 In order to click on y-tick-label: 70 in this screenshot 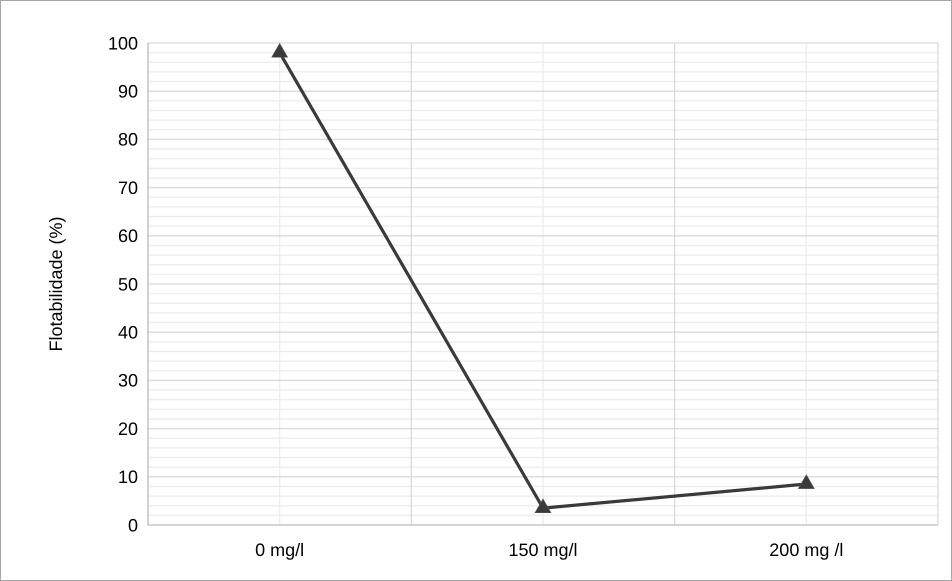, I will do `click(128, 188)`.